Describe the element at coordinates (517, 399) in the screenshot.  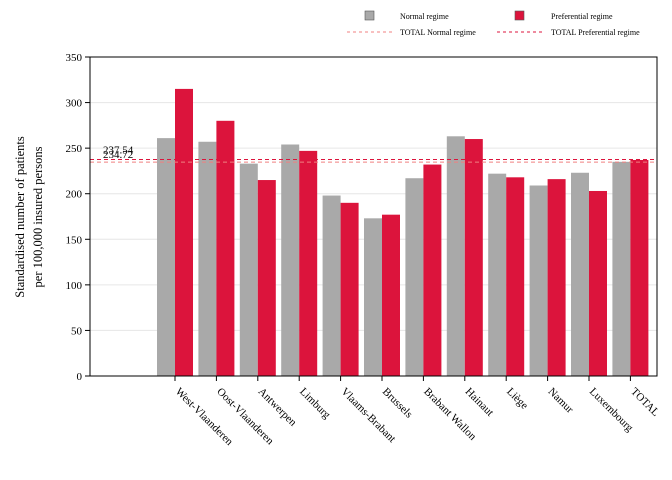
I see `x-tick-label: Liège` at that location.